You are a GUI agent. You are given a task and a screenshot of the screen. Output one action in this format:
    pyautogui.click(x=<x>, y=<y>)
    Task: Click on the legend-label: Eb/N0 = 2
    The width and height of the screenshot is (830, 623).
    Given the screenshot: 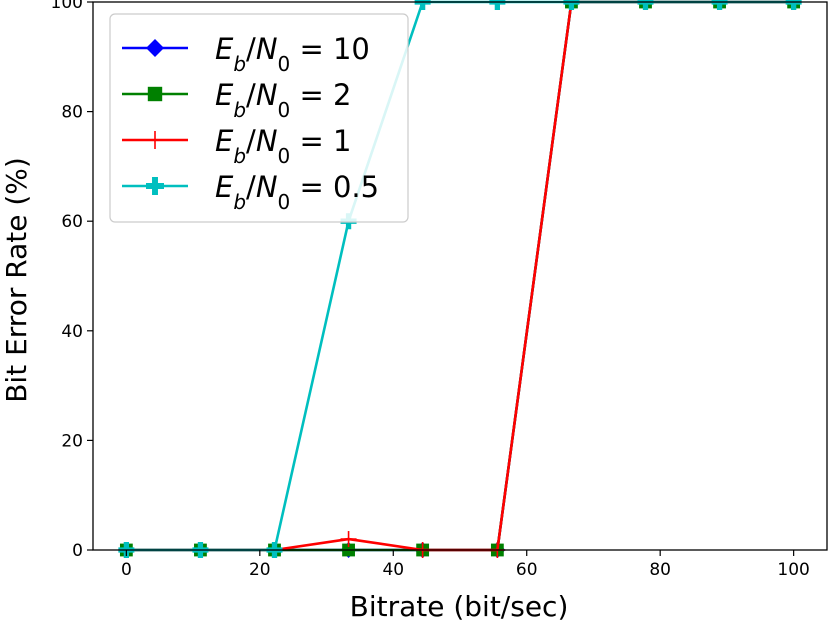 What is the action you would take?
    pyautogui.click(x=283, y=100)
    